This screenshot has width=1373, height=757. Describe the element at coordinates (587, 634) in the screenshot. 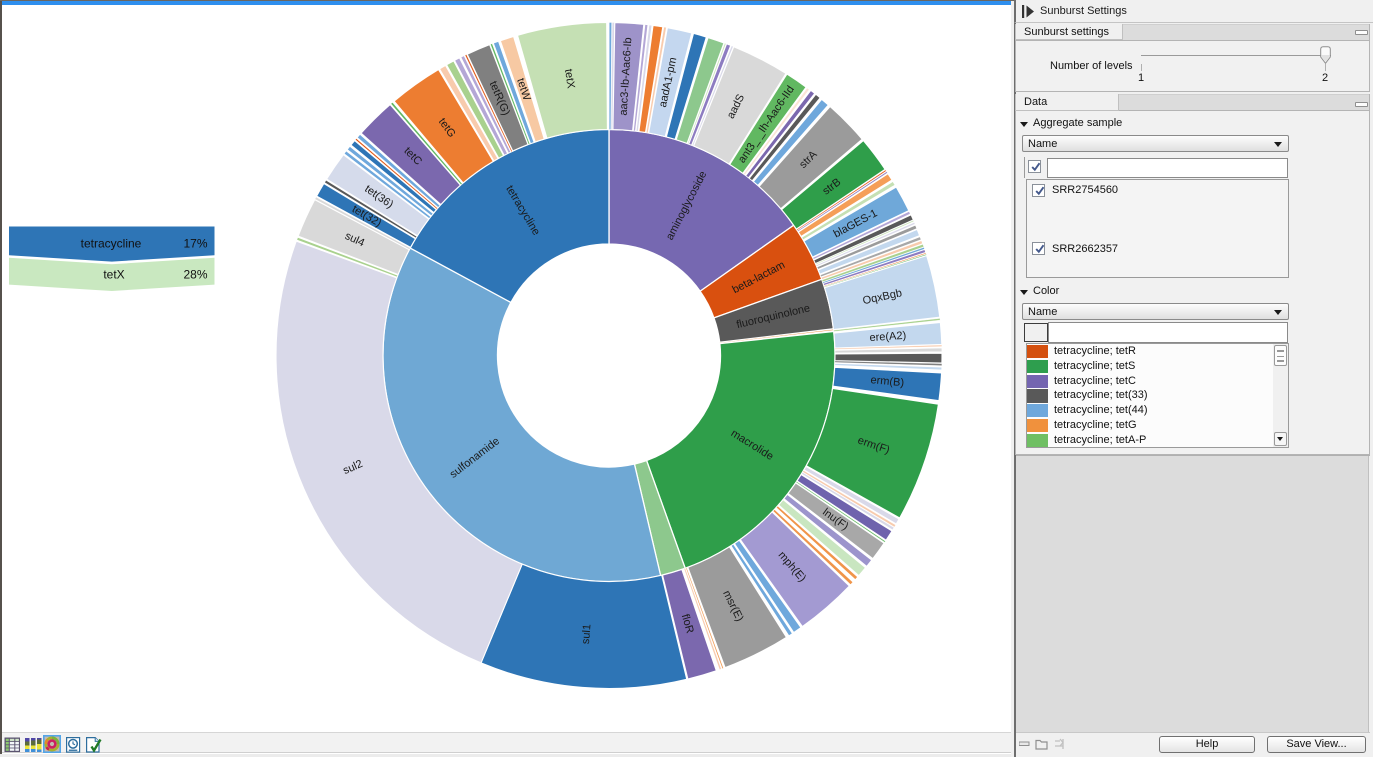

I see `svg-text: sul1` at that location.